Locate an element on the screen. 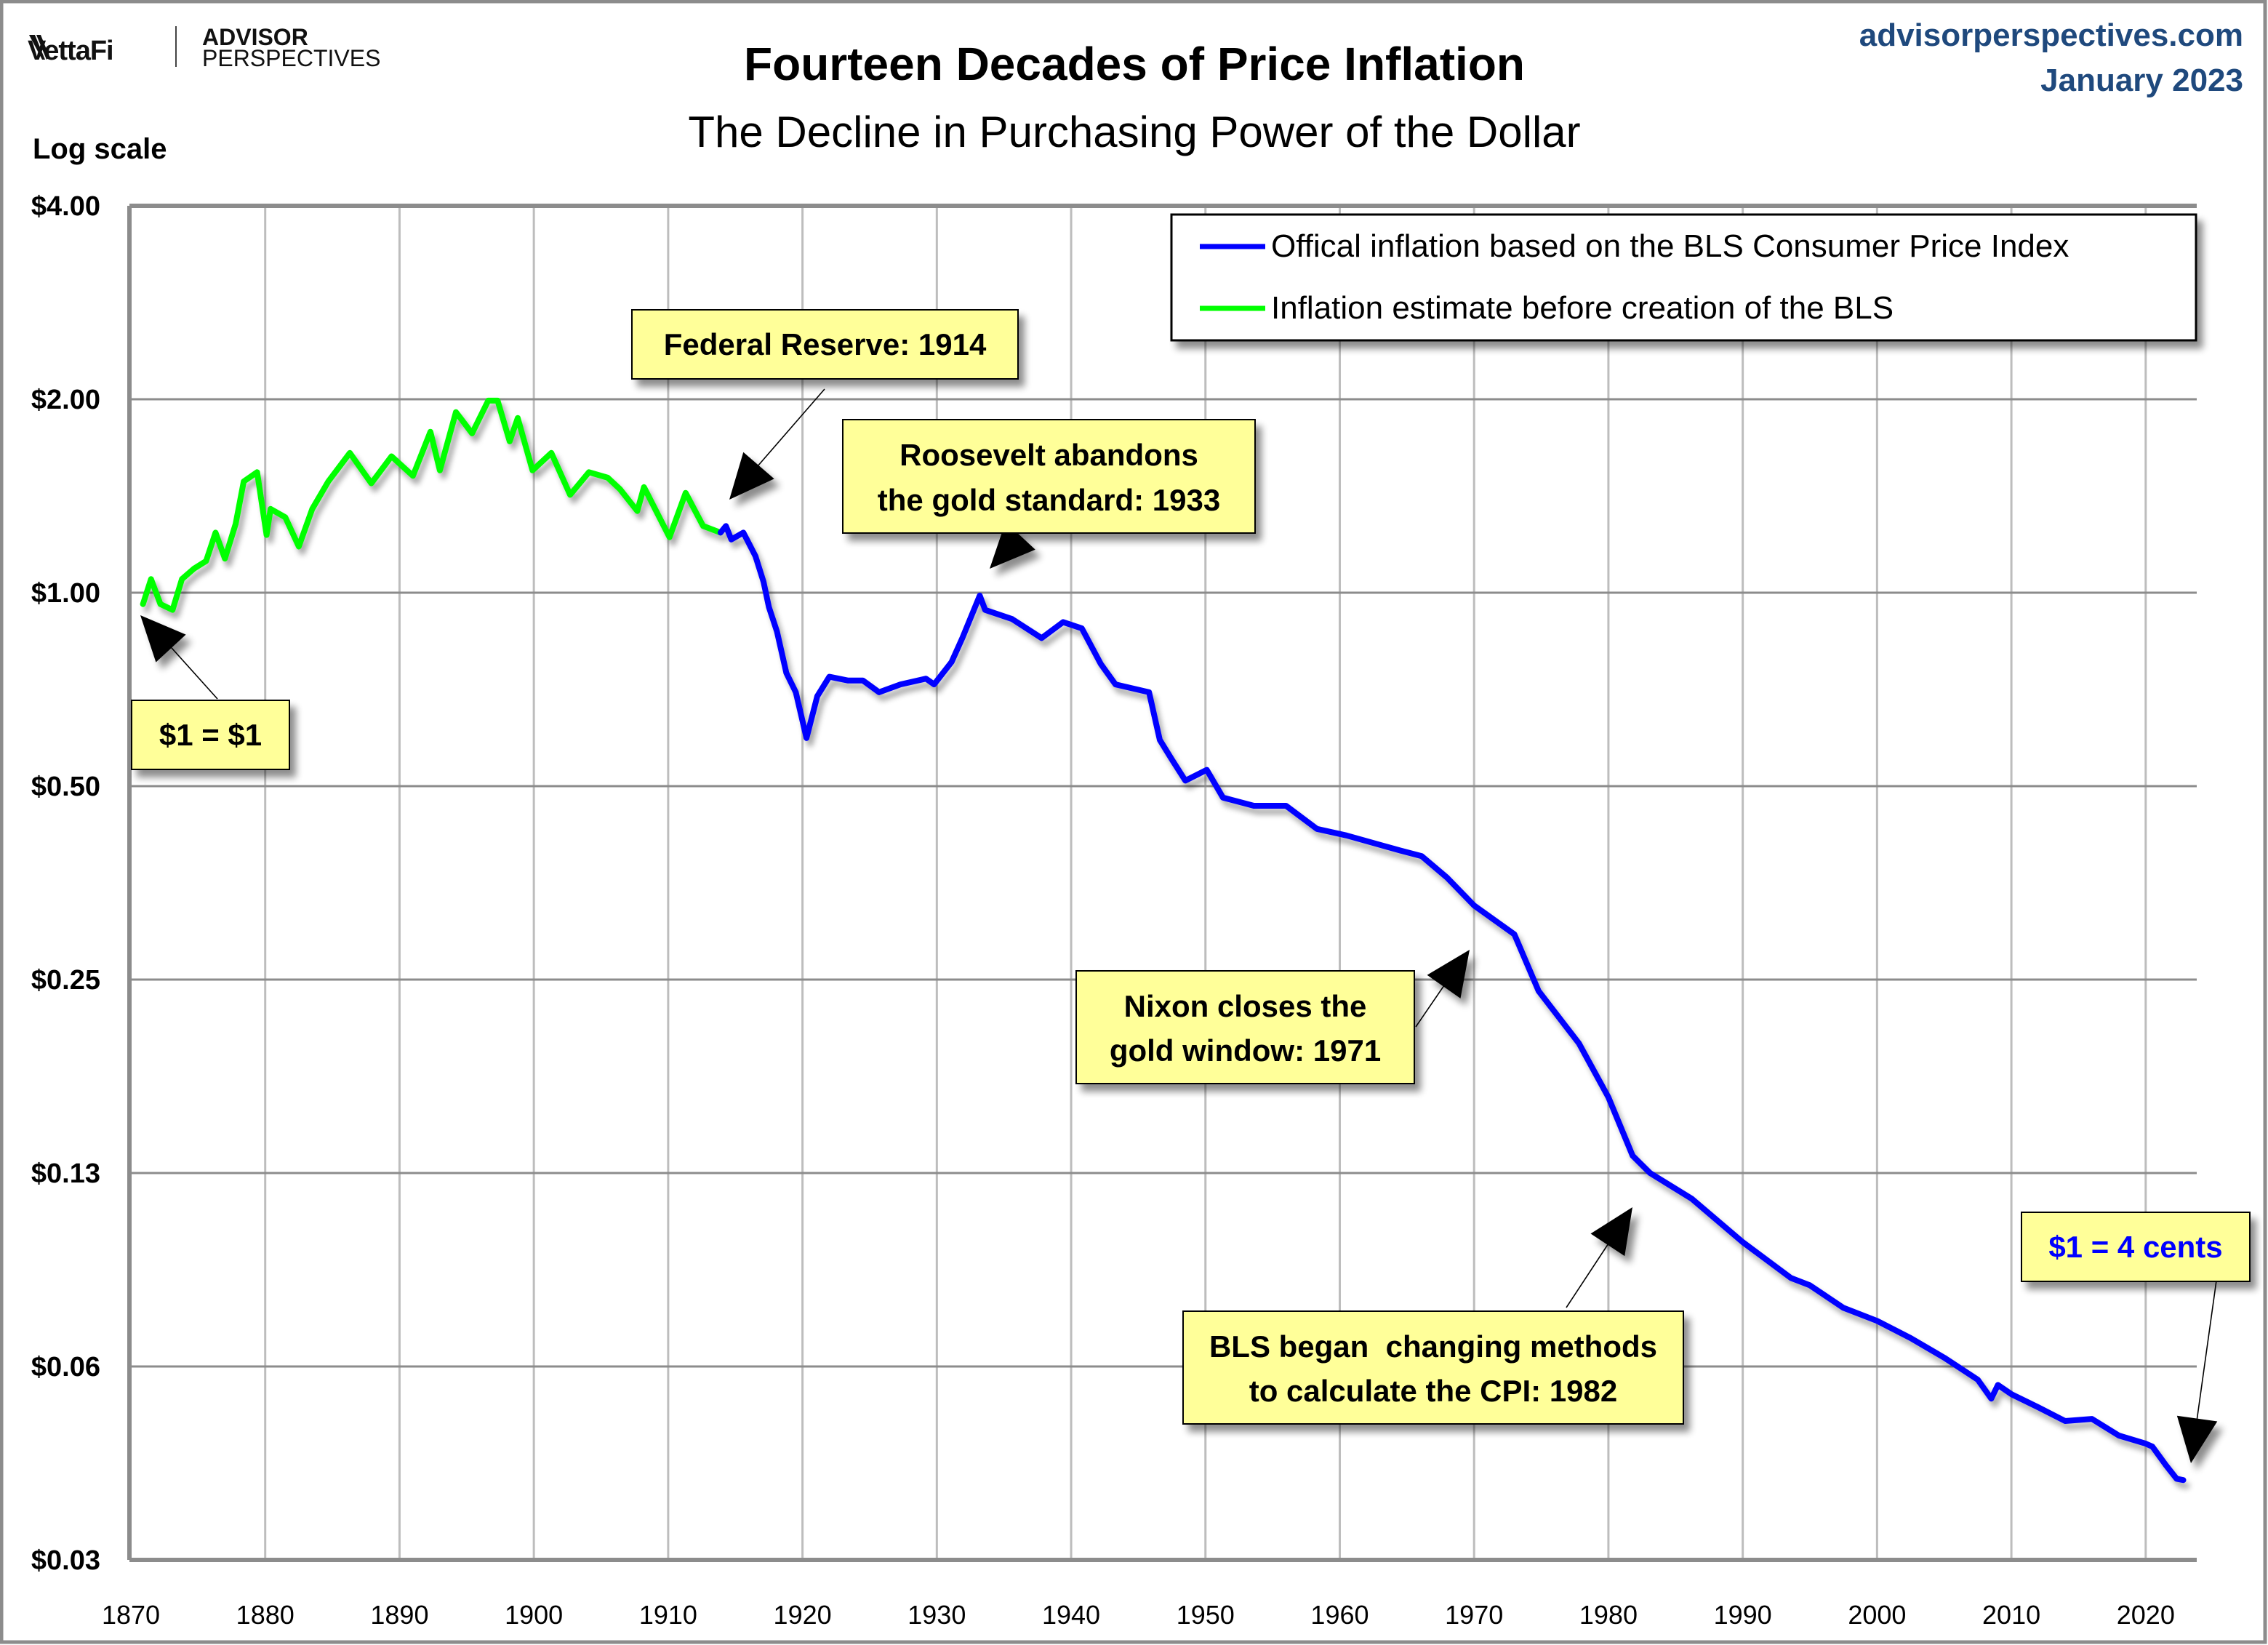 The width and height of the screenshot is (2268, 1645). advisor-perspectives-logo: ADVISOR PERSPECTIVES is located at coordinates (291, 47).